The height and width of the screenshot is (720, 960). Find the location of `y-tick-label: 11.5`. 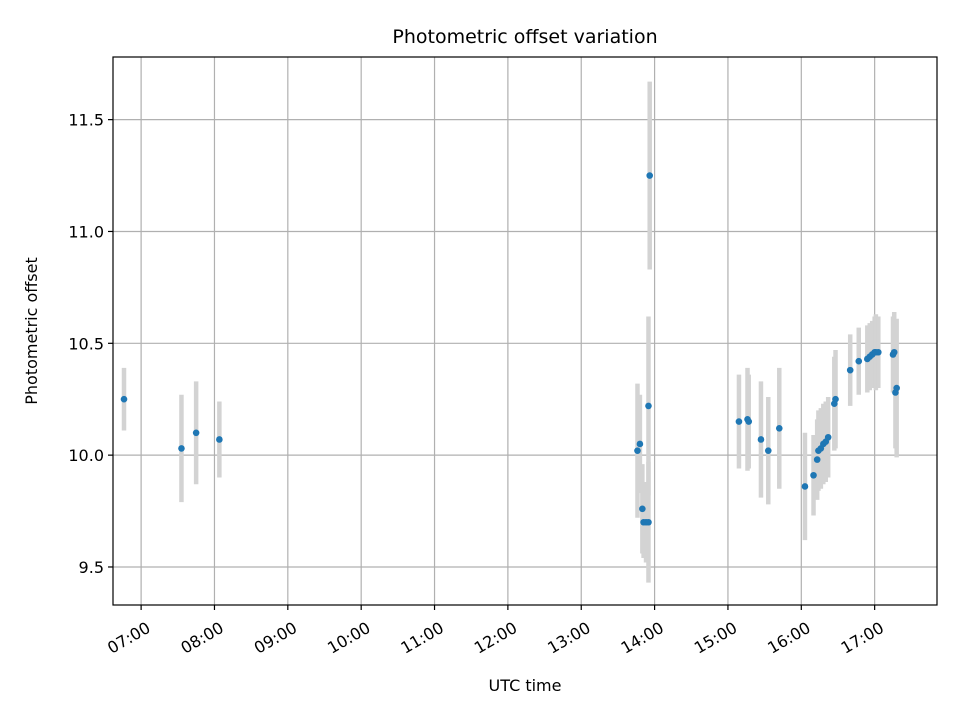

y-tick-label: 11.5 is located at coordinates (86, 120).